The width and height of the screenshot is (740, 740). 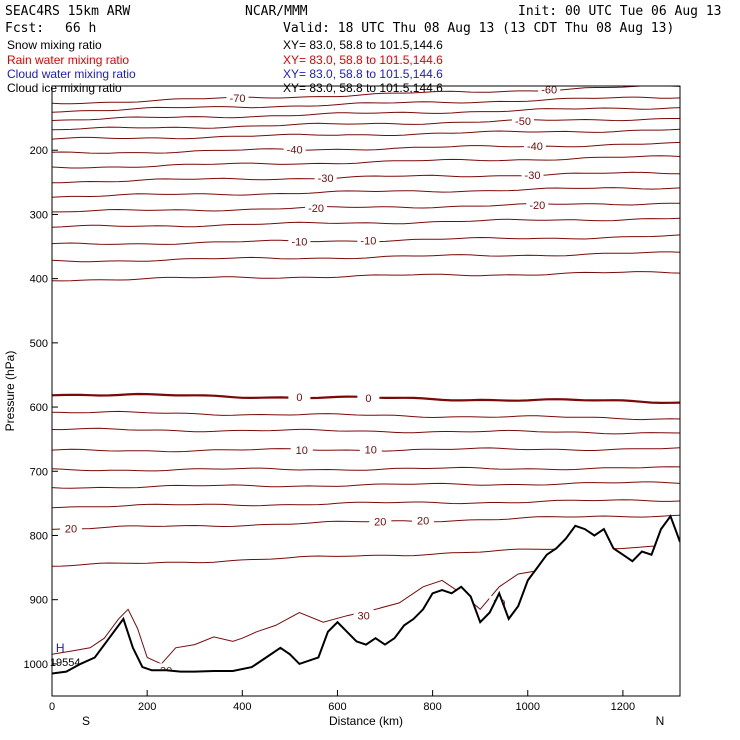 What do you see at coordinates (363, 88) in the screenshot?
I see `legend-xy-cloud-ice: XY= 83.0, 58.8 to 101.5,144.6` at bounding box center [363, 88].